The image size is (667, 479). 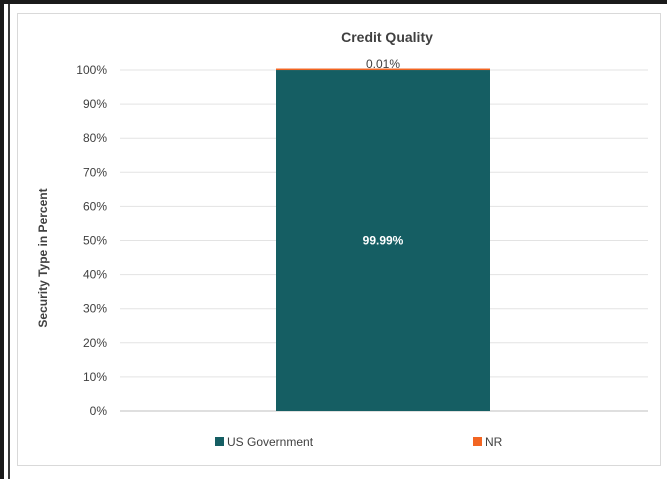 I want to click on data-label: 0.01%, so click(x=383, y=64).